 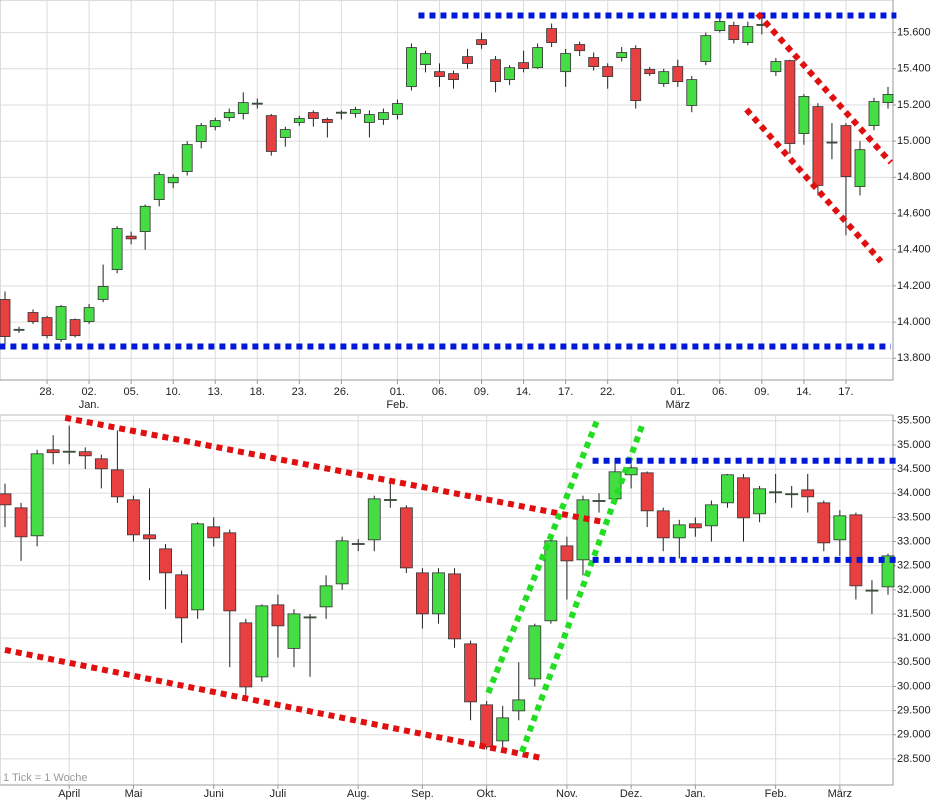 I want to click on y-tick-label: 14.400, so click(x=914, y=250).